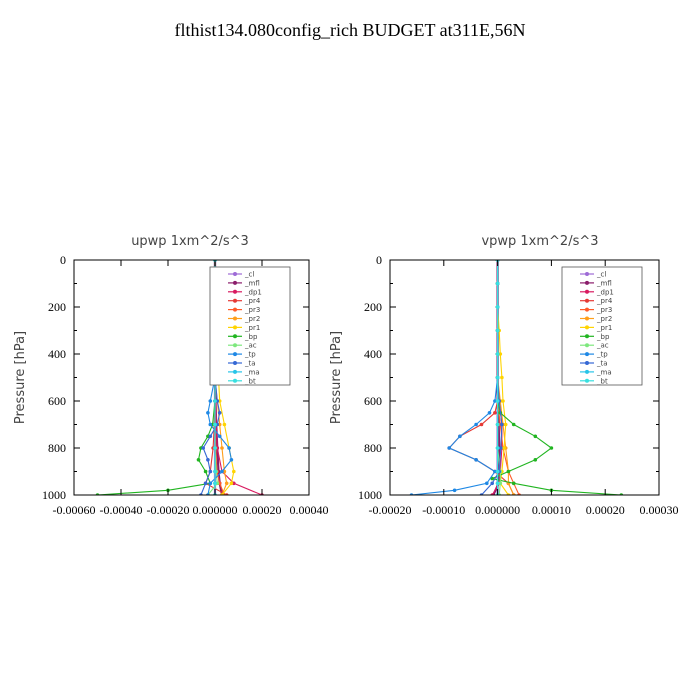  I want to click on y-tick-label: 0, so click(63, 260).